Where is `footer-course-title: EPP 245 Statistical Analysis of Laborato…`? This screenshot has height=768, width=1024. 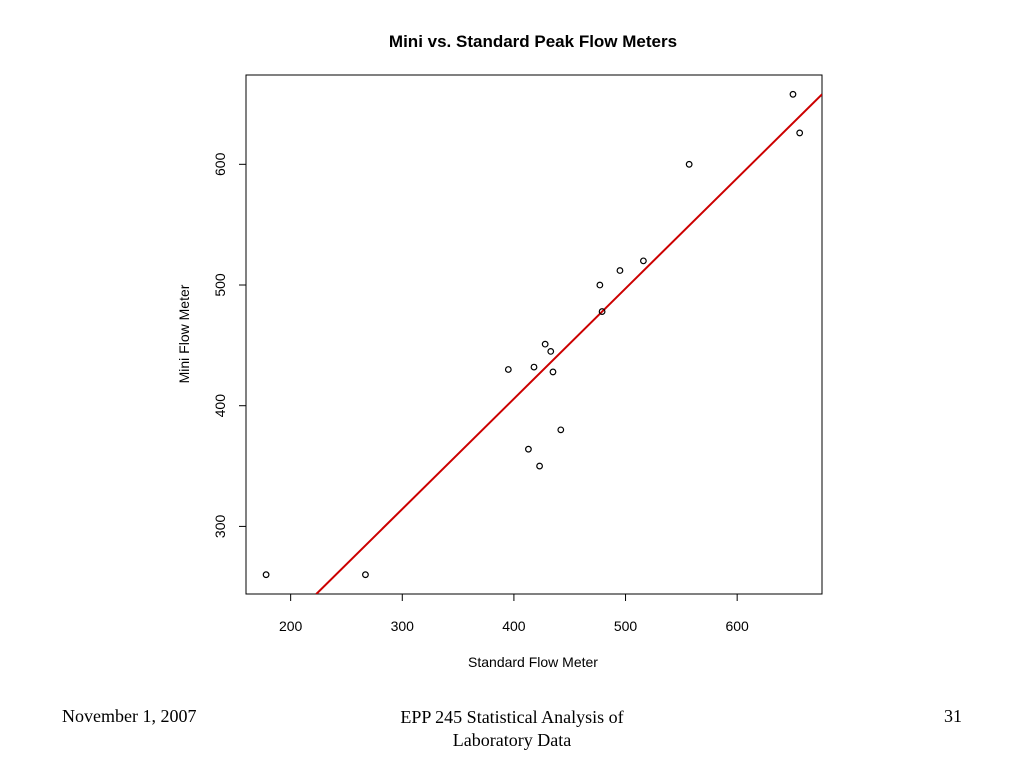
footer-course-title: EPP 245 Statistical Analysis of Laborato… is located at coordinates (512, 729).